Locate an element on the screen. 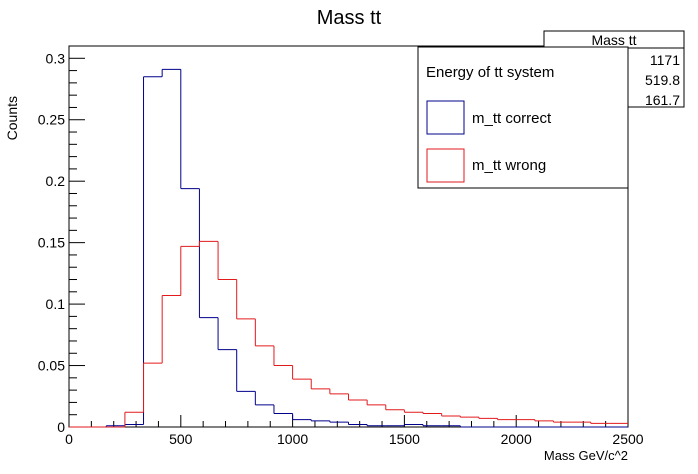  legend-label-correct: m_tt correct is located at coordinates (512, 118).